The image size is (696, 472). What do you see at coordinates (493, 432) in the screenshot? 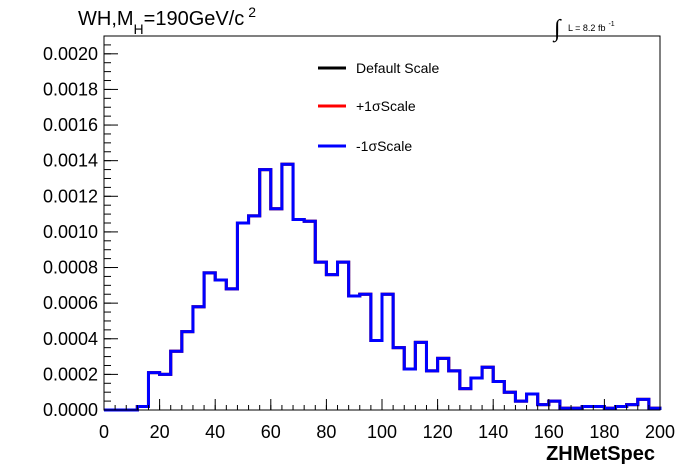
I see `x-tick-label: 140` at bounding box center [493, 432].